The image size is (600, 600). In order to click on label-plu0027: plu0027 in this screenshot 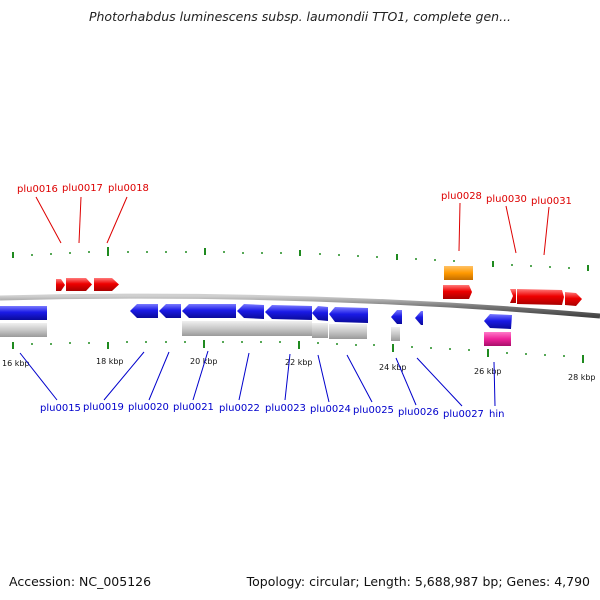, I will do `click(463, 414)`.